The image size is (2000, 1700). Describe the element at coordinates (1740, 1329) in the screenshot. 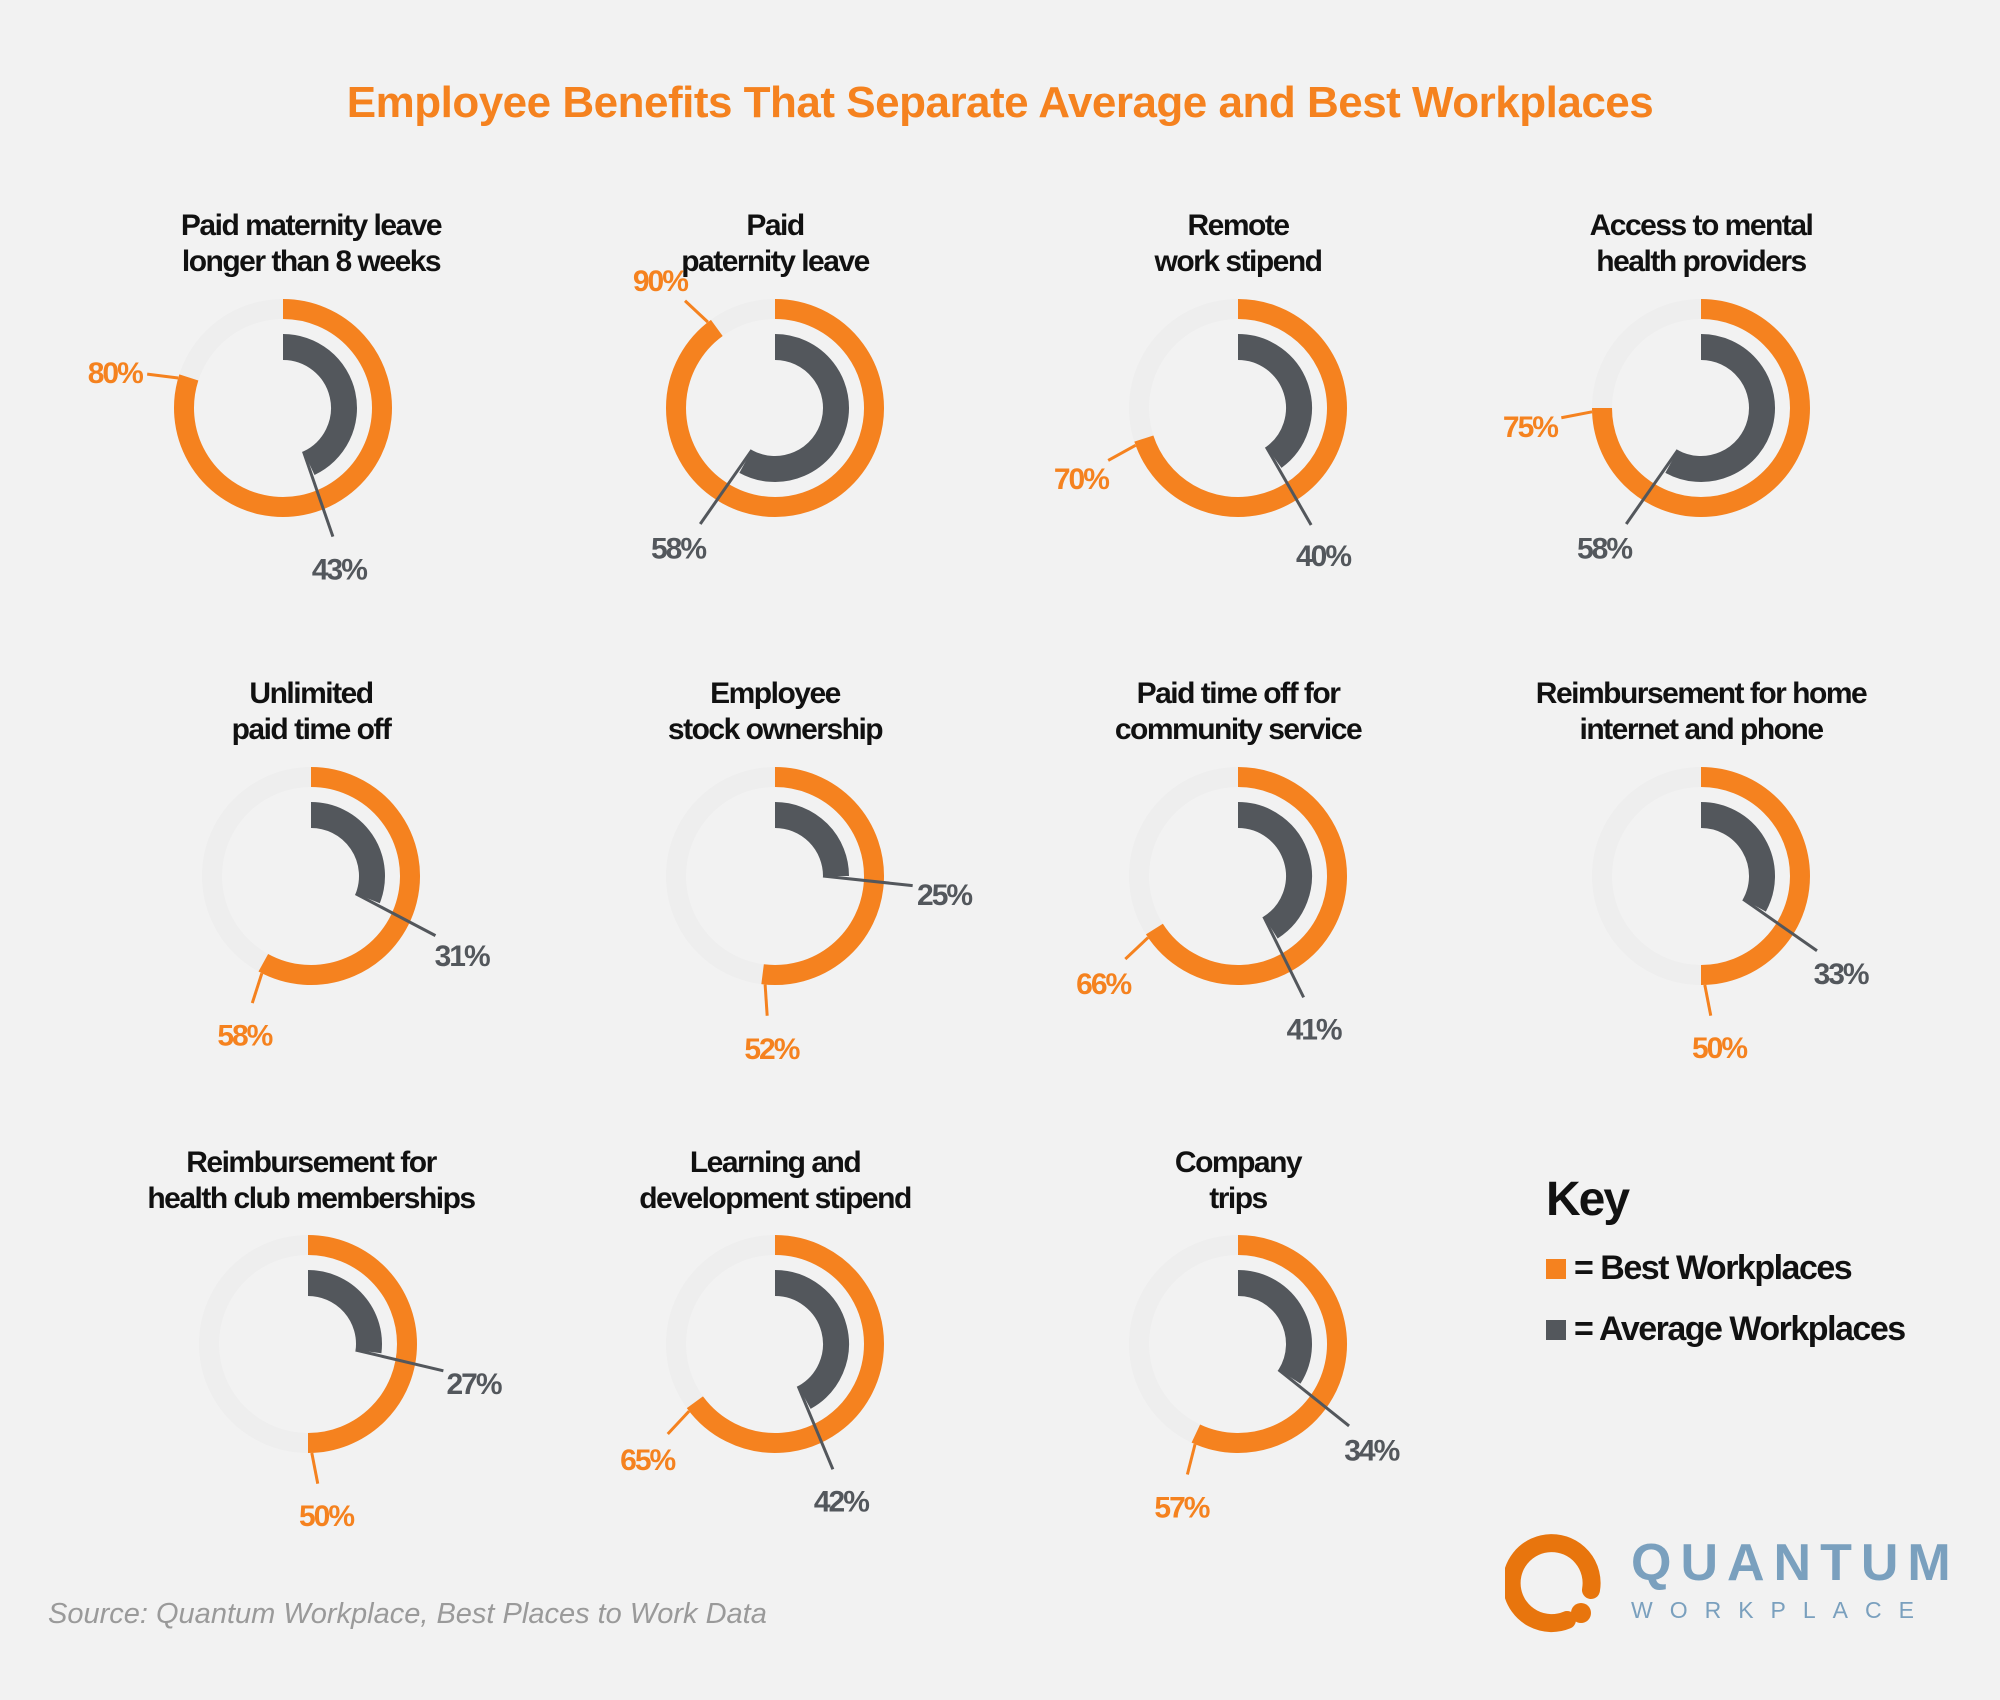

I see `legend-label-average: = Average Workplaces` at that location.